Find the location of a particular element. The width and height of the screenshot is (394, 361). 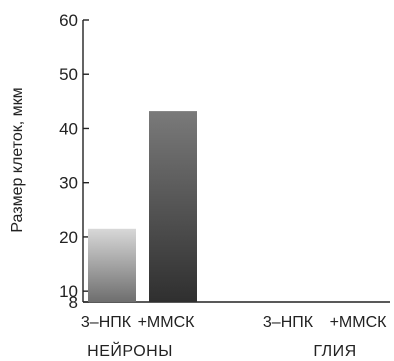

group-label: НЕЙРОНЫ is located at coordinates (130, 350).